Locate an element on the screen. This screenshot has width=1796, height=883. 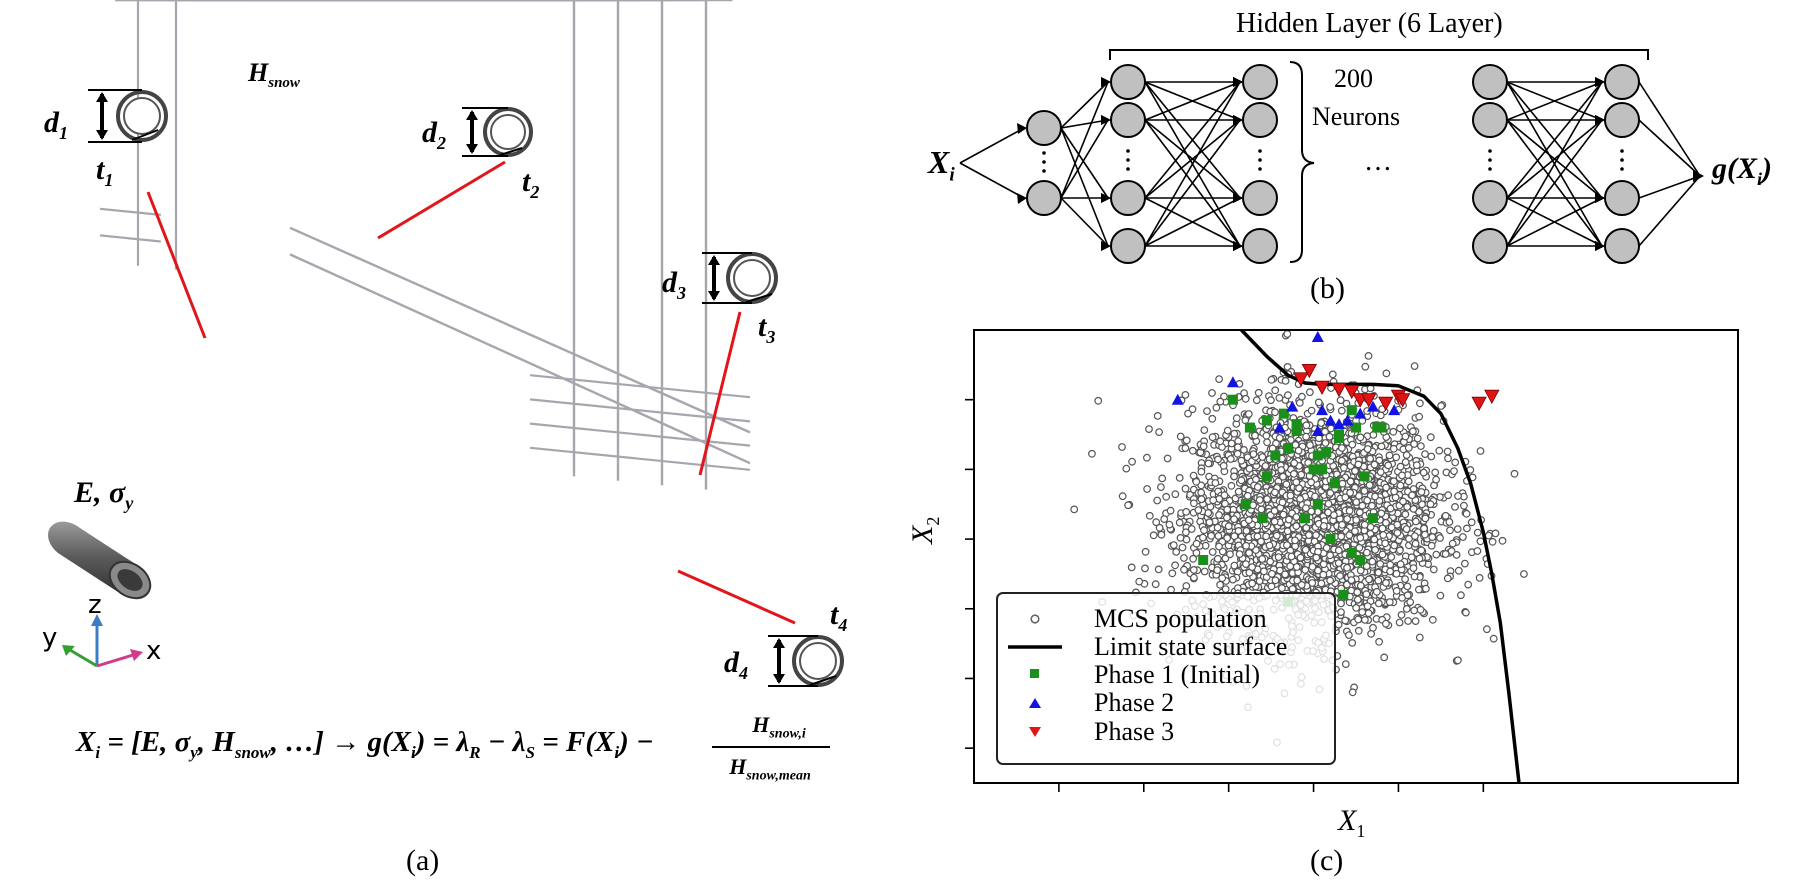
legend-label-mcs: MCS population is located at coordinates (1180, 618).